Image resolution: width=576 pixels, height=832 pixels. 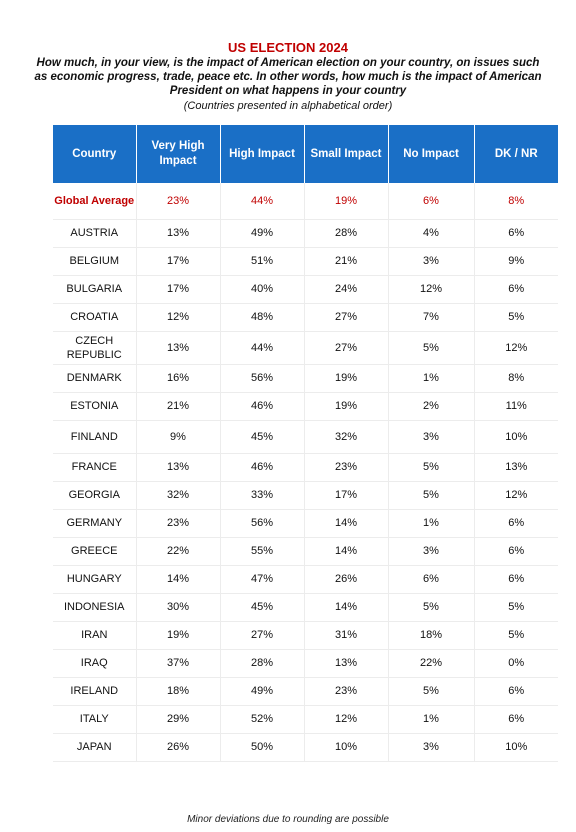 What do you see at coordinates (178, 551) in the screenshot?
I see `value-cell: 22%` at bounding box center [178, 551].